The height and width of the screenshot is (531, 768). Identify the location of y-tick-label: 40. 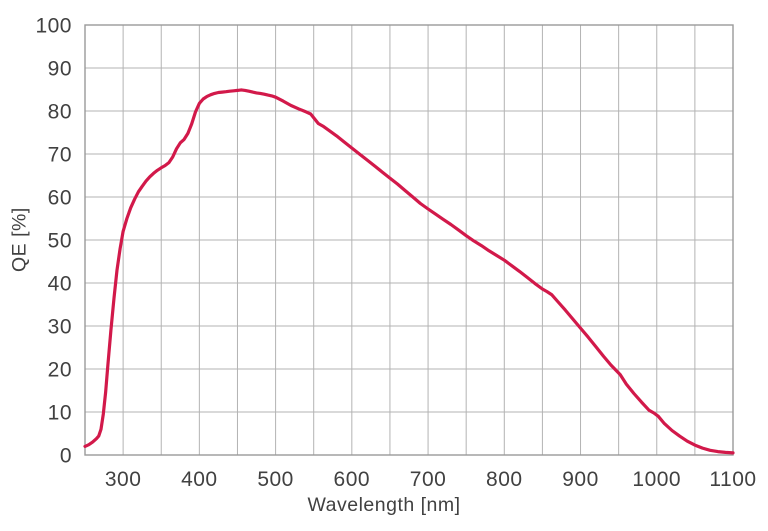
(60, 284).